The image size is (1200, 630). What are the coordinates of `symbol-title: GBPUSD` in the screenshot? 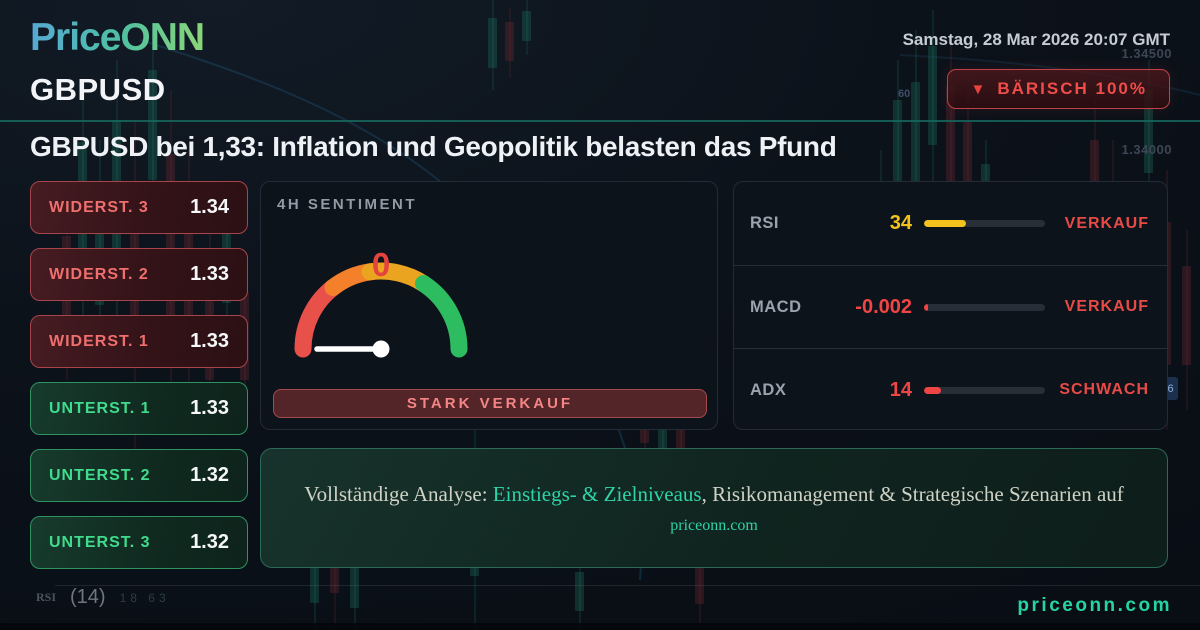 It's located at (98, 89).